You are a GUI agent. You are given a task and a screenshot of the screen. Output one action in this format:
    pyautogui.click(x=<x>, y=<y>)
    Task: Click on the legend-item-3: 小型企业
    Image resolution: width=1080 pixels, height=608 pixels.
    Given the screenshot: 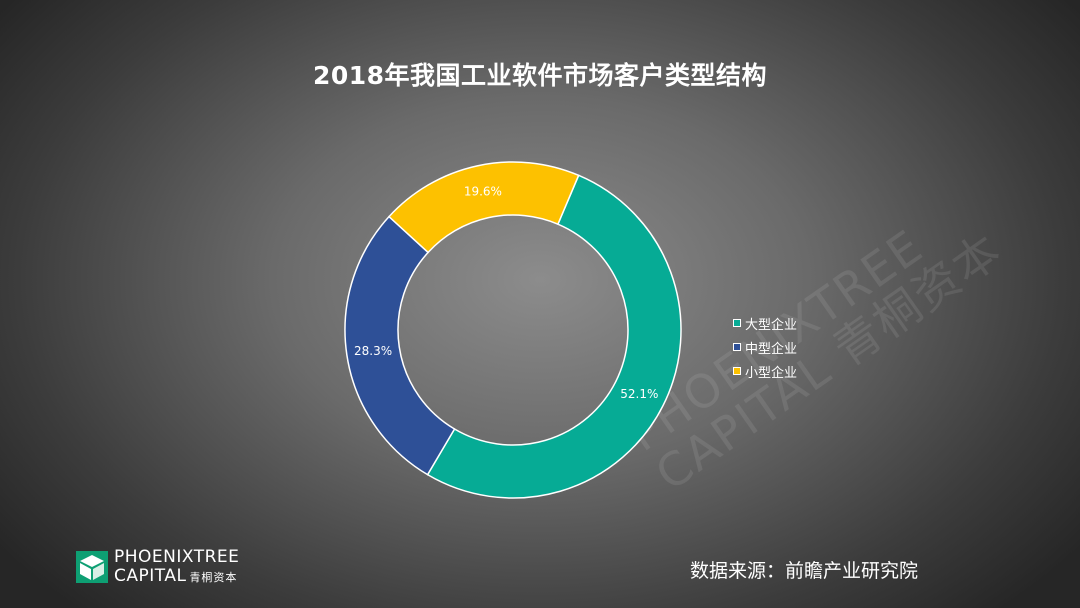 What is the action you would take?
    pyautogui.click(x=765, y=371)
    